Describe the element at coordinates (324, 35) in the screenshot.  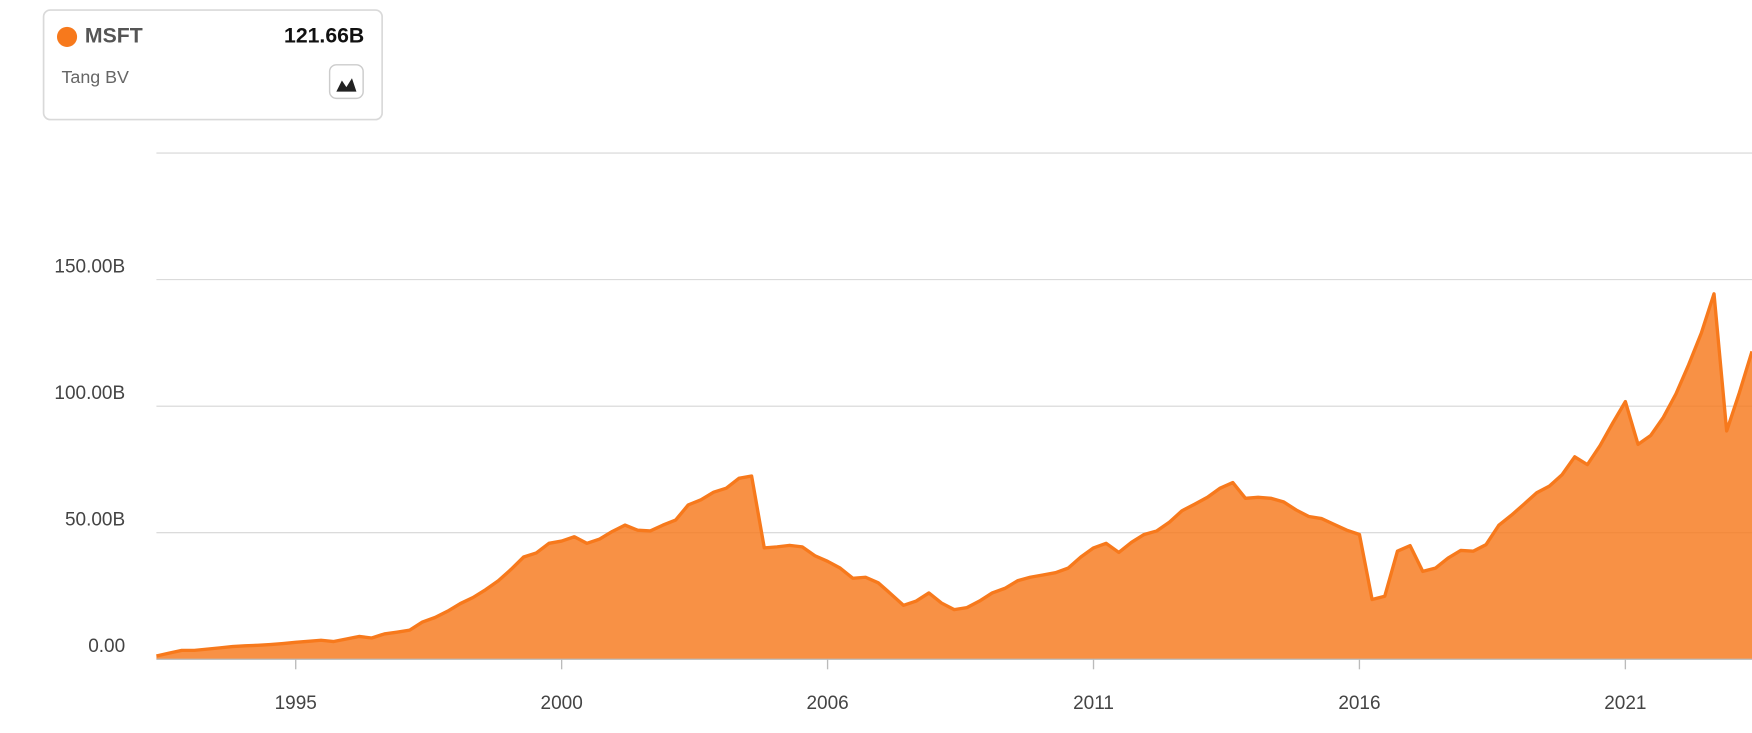
I see `legend-value: 121.66B` at that location.